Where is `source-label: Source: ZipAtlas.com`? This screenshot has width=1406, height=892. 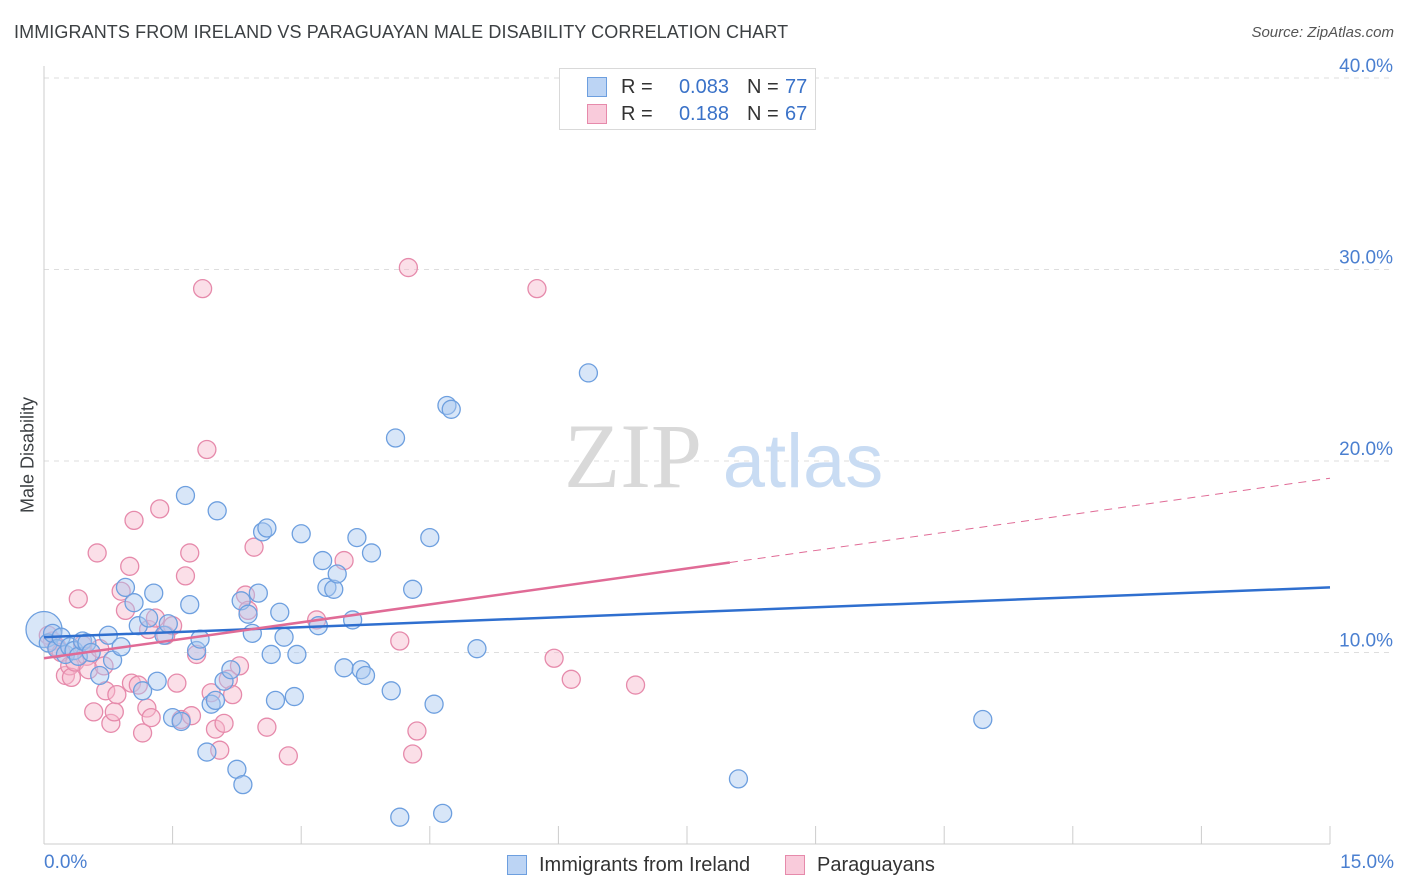
source-label: Source: ZipAtlas.com is located at coordinates (1322, 32).